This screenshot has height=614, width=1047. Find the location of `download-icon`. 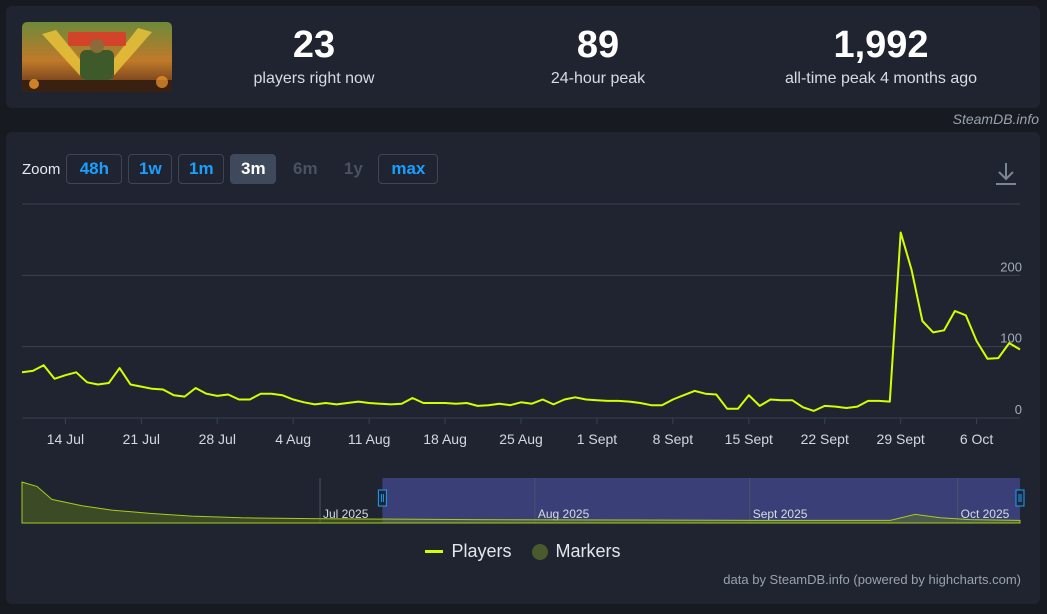

download-icon is located at coordinates (1006, 174).